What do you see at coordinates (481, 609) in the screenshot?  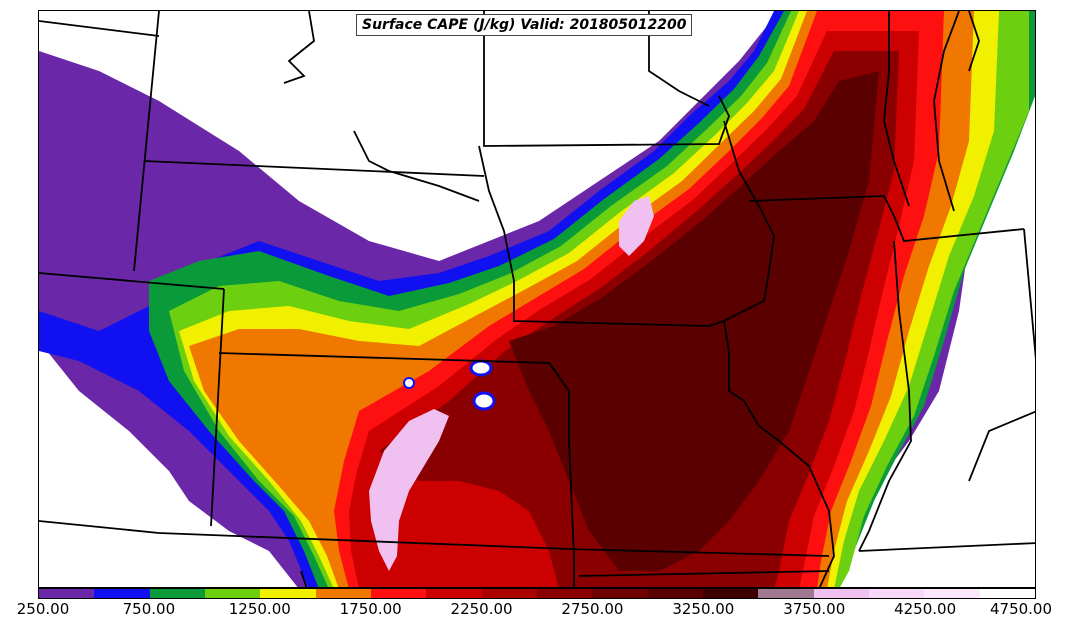 I see `colorbar-tick-label: 2250.00` at bounding box center [481, 609].